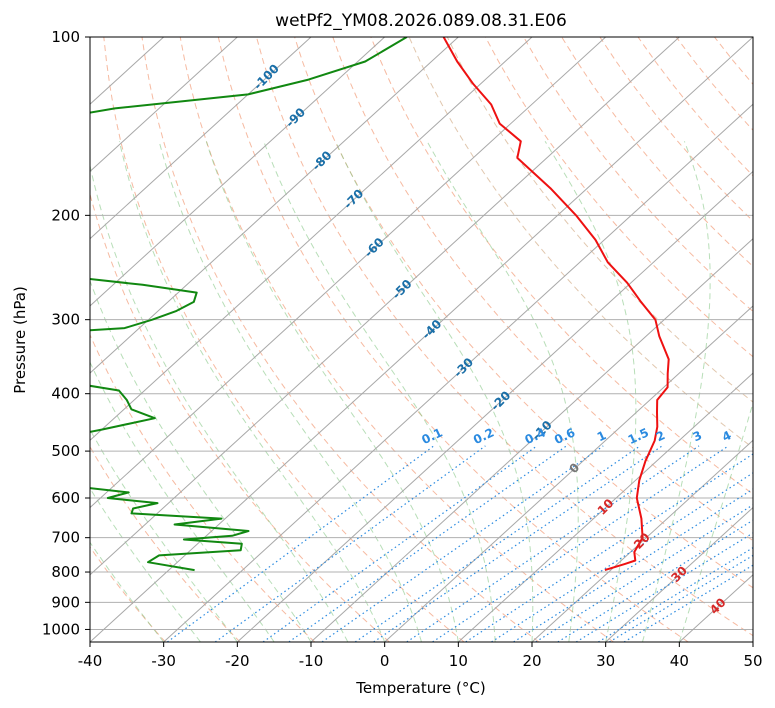 This screenshot has width=775, height=708. Describe the element at coordinates (385, 661) in the screenshot. I see `x-tick-label: 0` at that location.